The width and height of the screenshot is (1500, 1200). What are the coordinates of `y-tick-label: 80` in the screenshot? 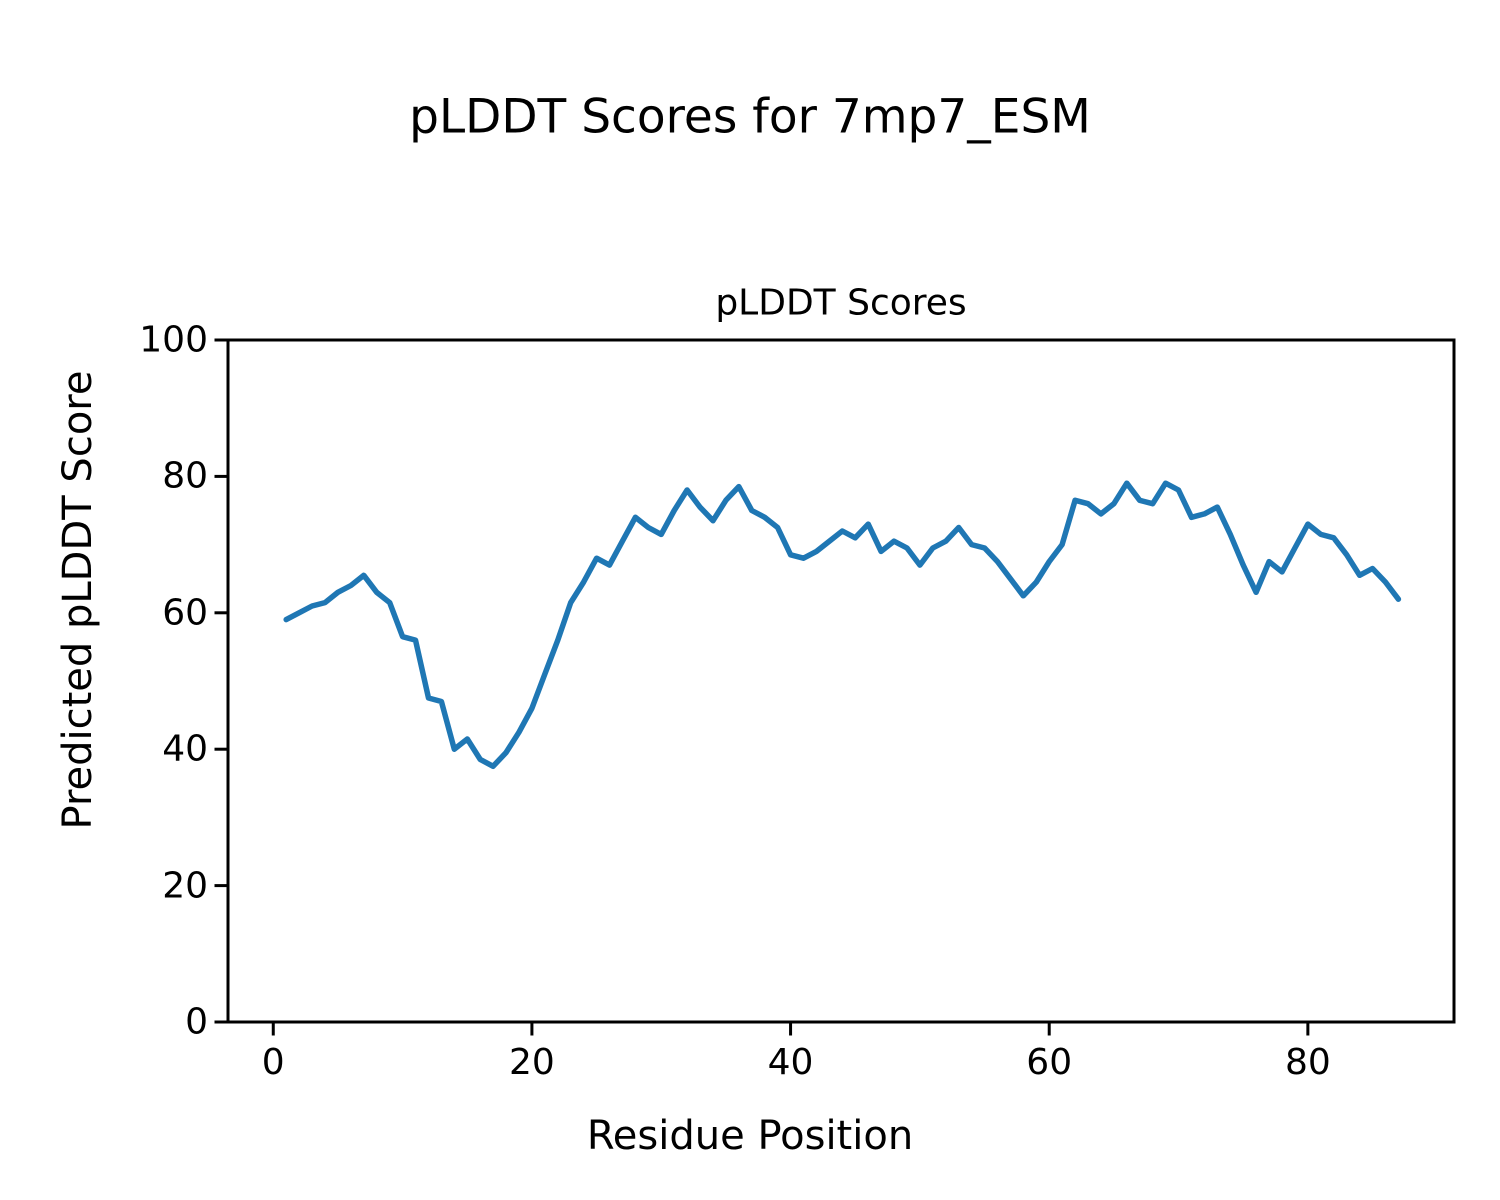 It's located at (185, 476).